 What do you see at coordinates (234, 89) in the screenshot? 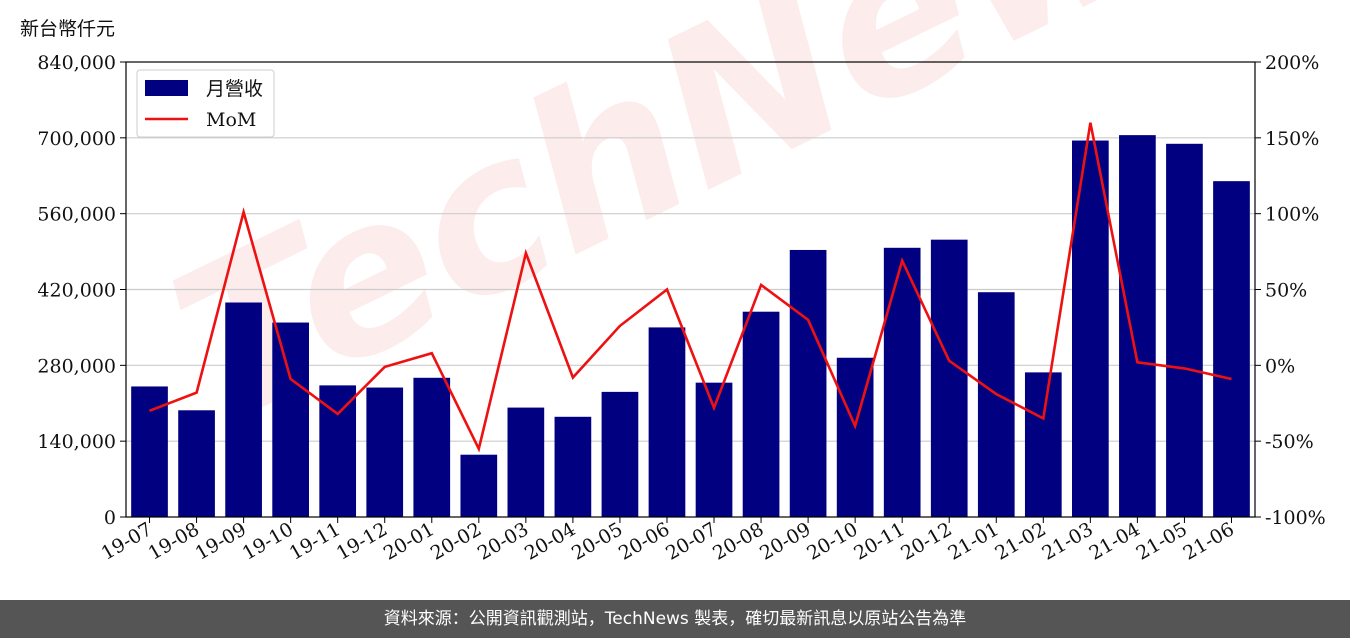
I see `legend-label-revenue: 月營收` at bounding box center [234, 89].